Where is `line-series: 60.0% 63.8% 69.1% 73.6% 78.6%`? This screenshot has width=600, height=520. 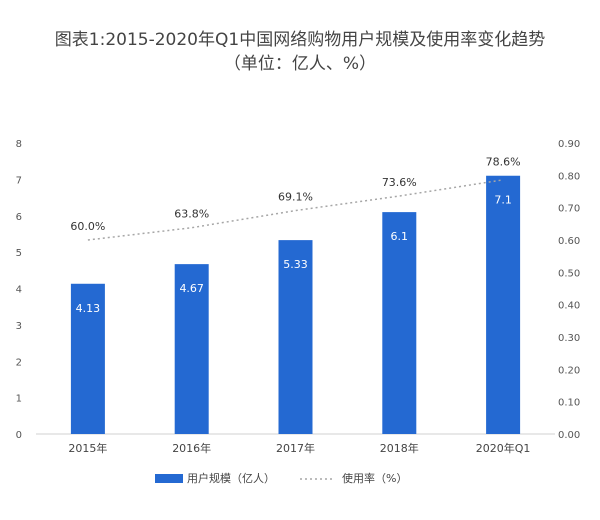
line-series: 60.0% 63.8% 69.1% 73.6% 78.6% is located at coordinates (295, 198).